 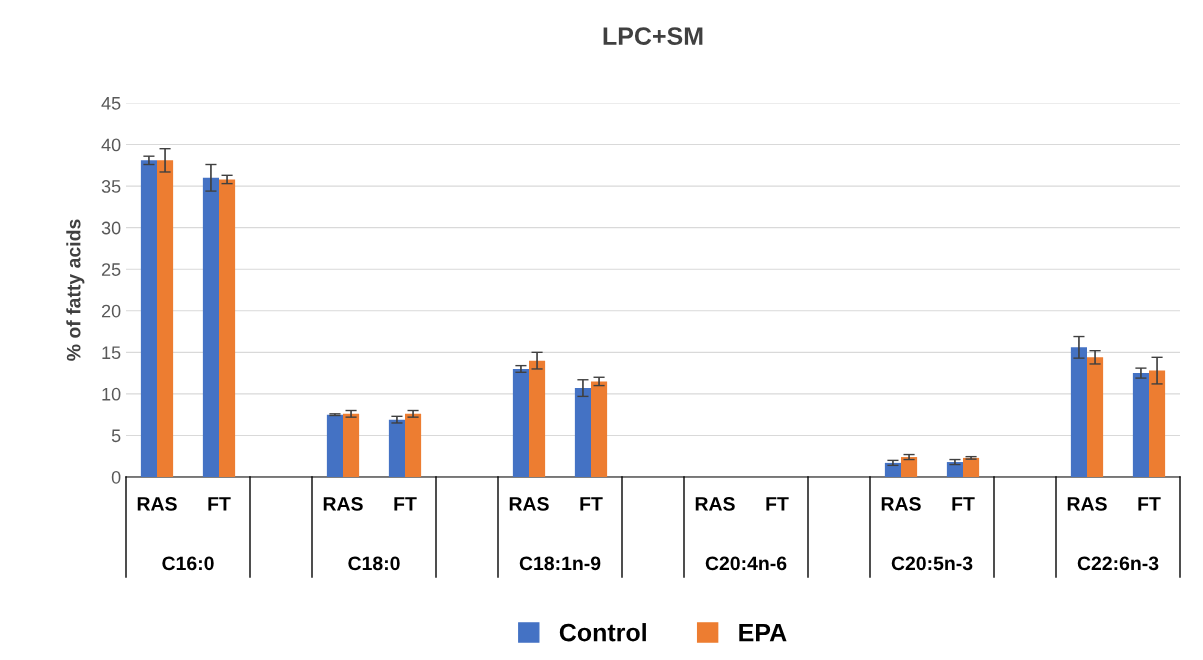 What do you see at coordinates (560, 563) in the screenshot?
I see `text: C18:1n-9` at bounding box center [560, 563].